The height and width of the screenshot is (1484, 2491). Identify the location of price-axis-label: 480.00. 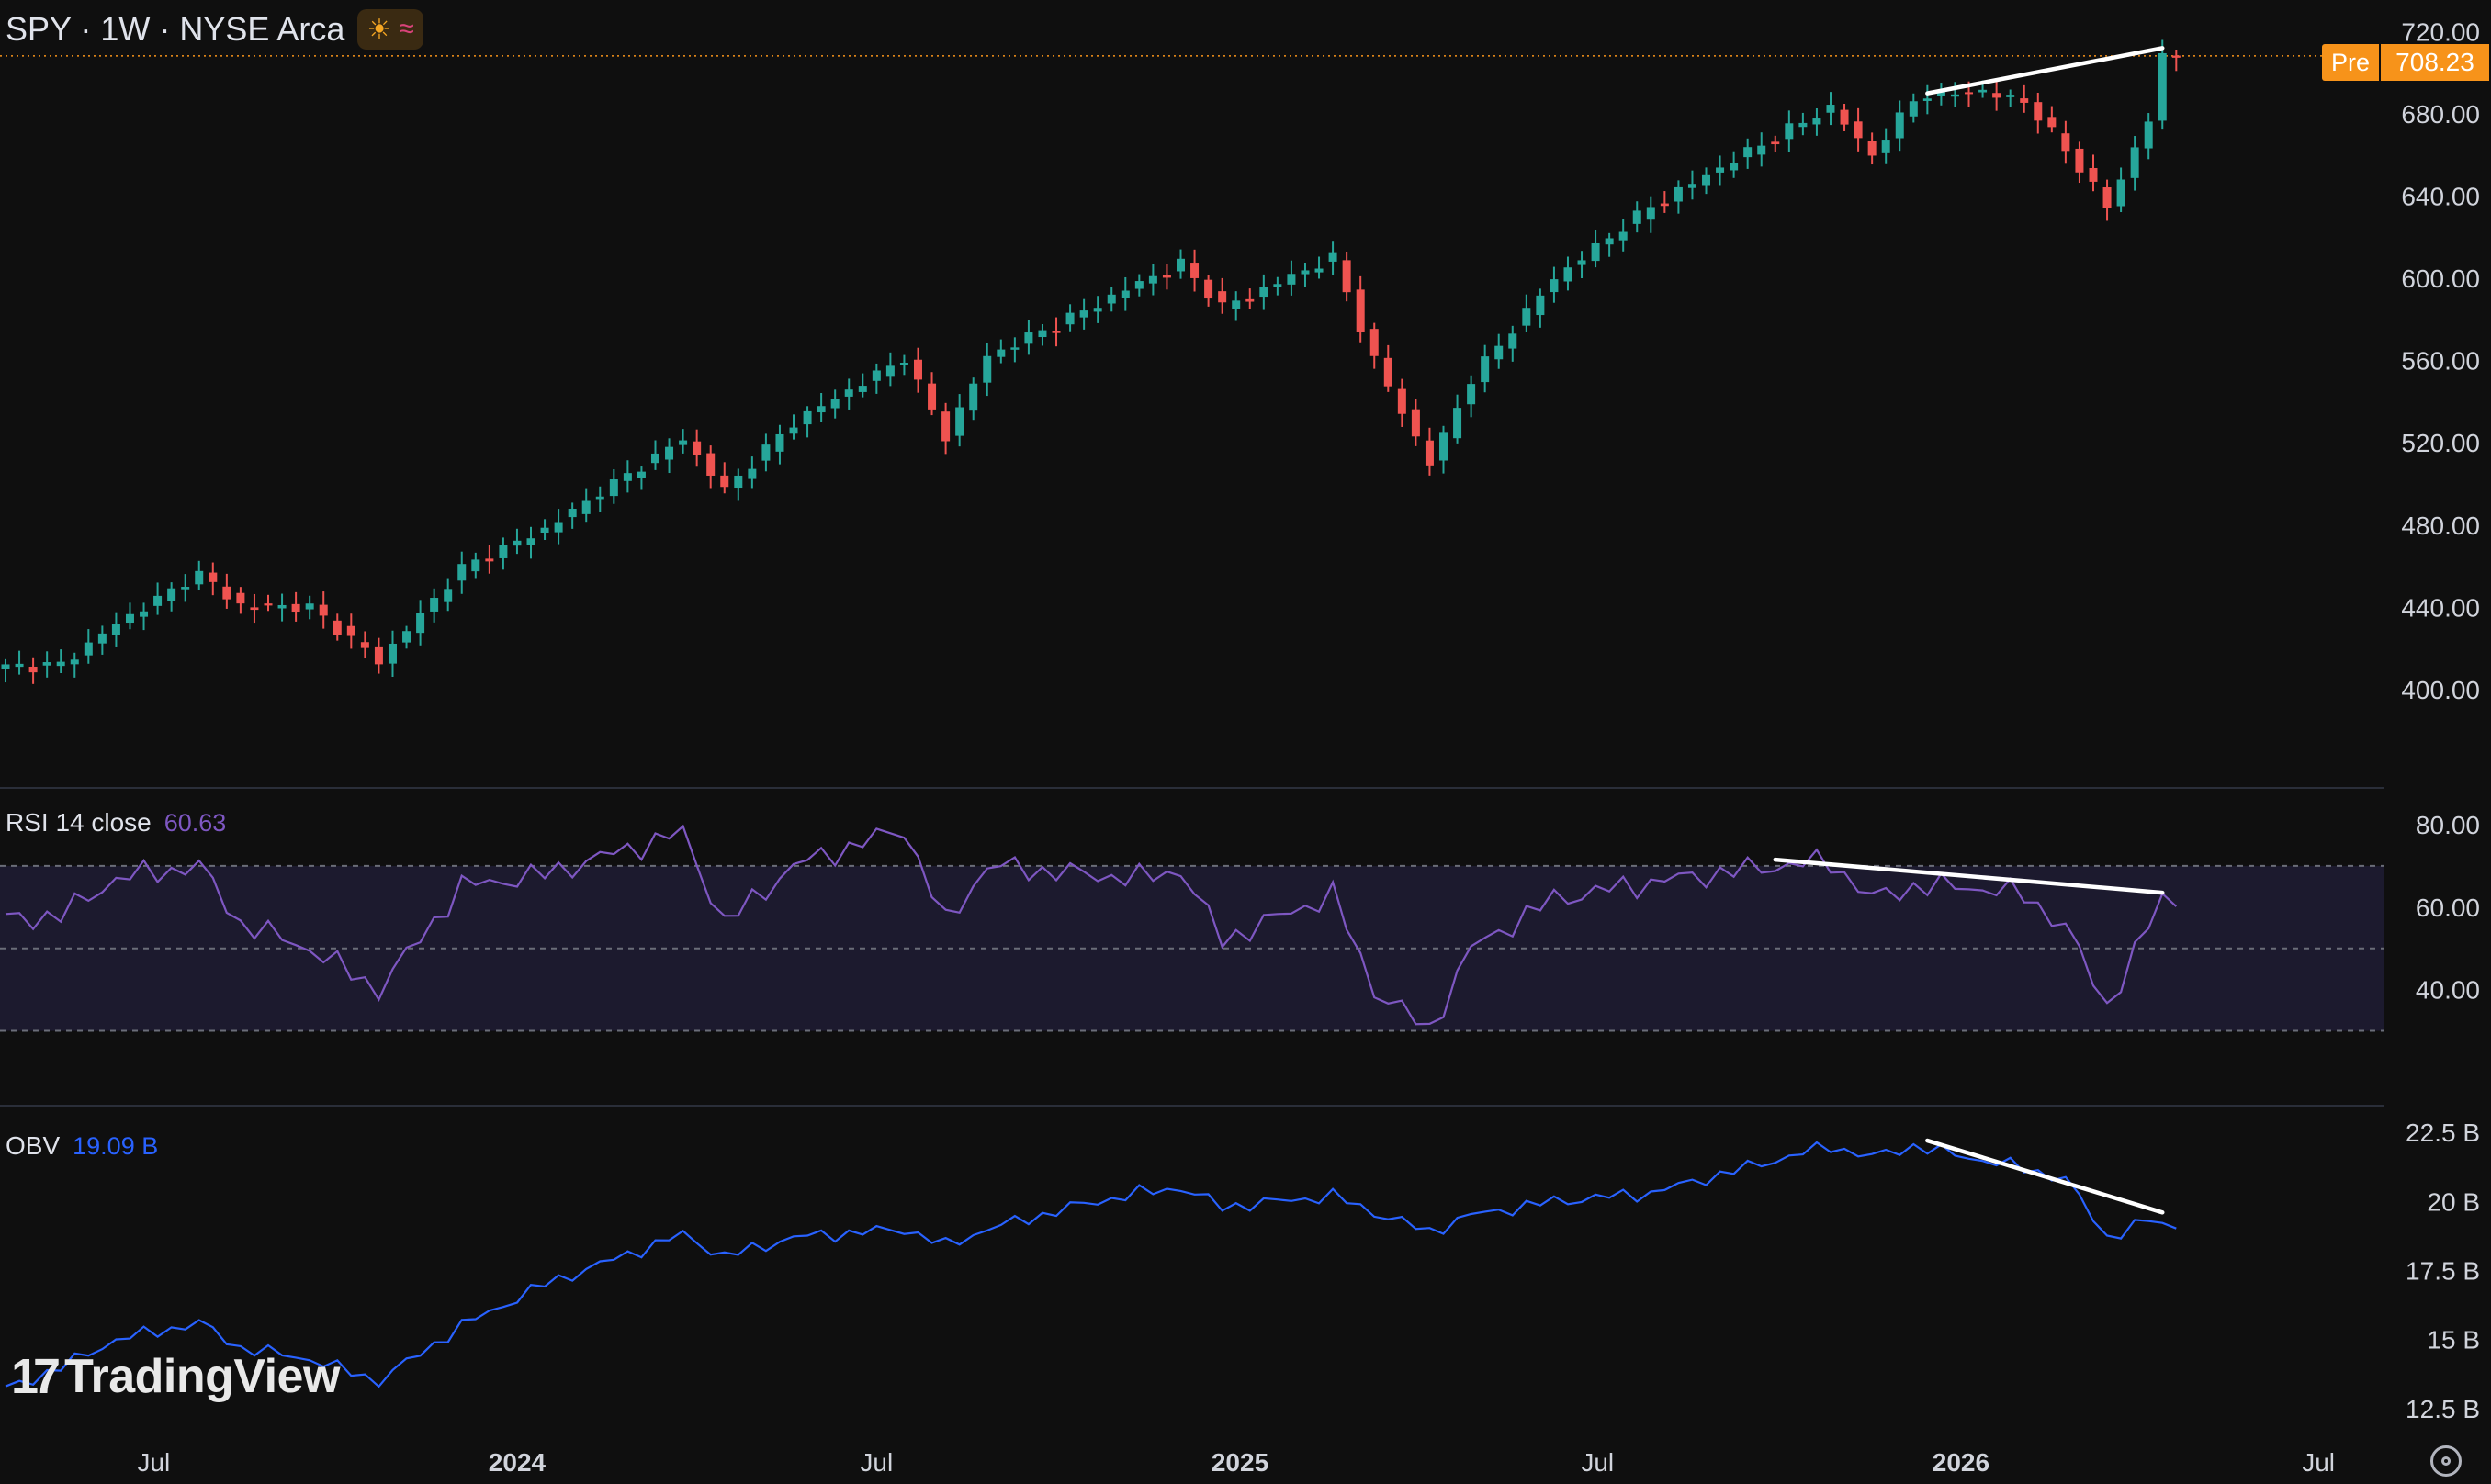
(2440, 526).